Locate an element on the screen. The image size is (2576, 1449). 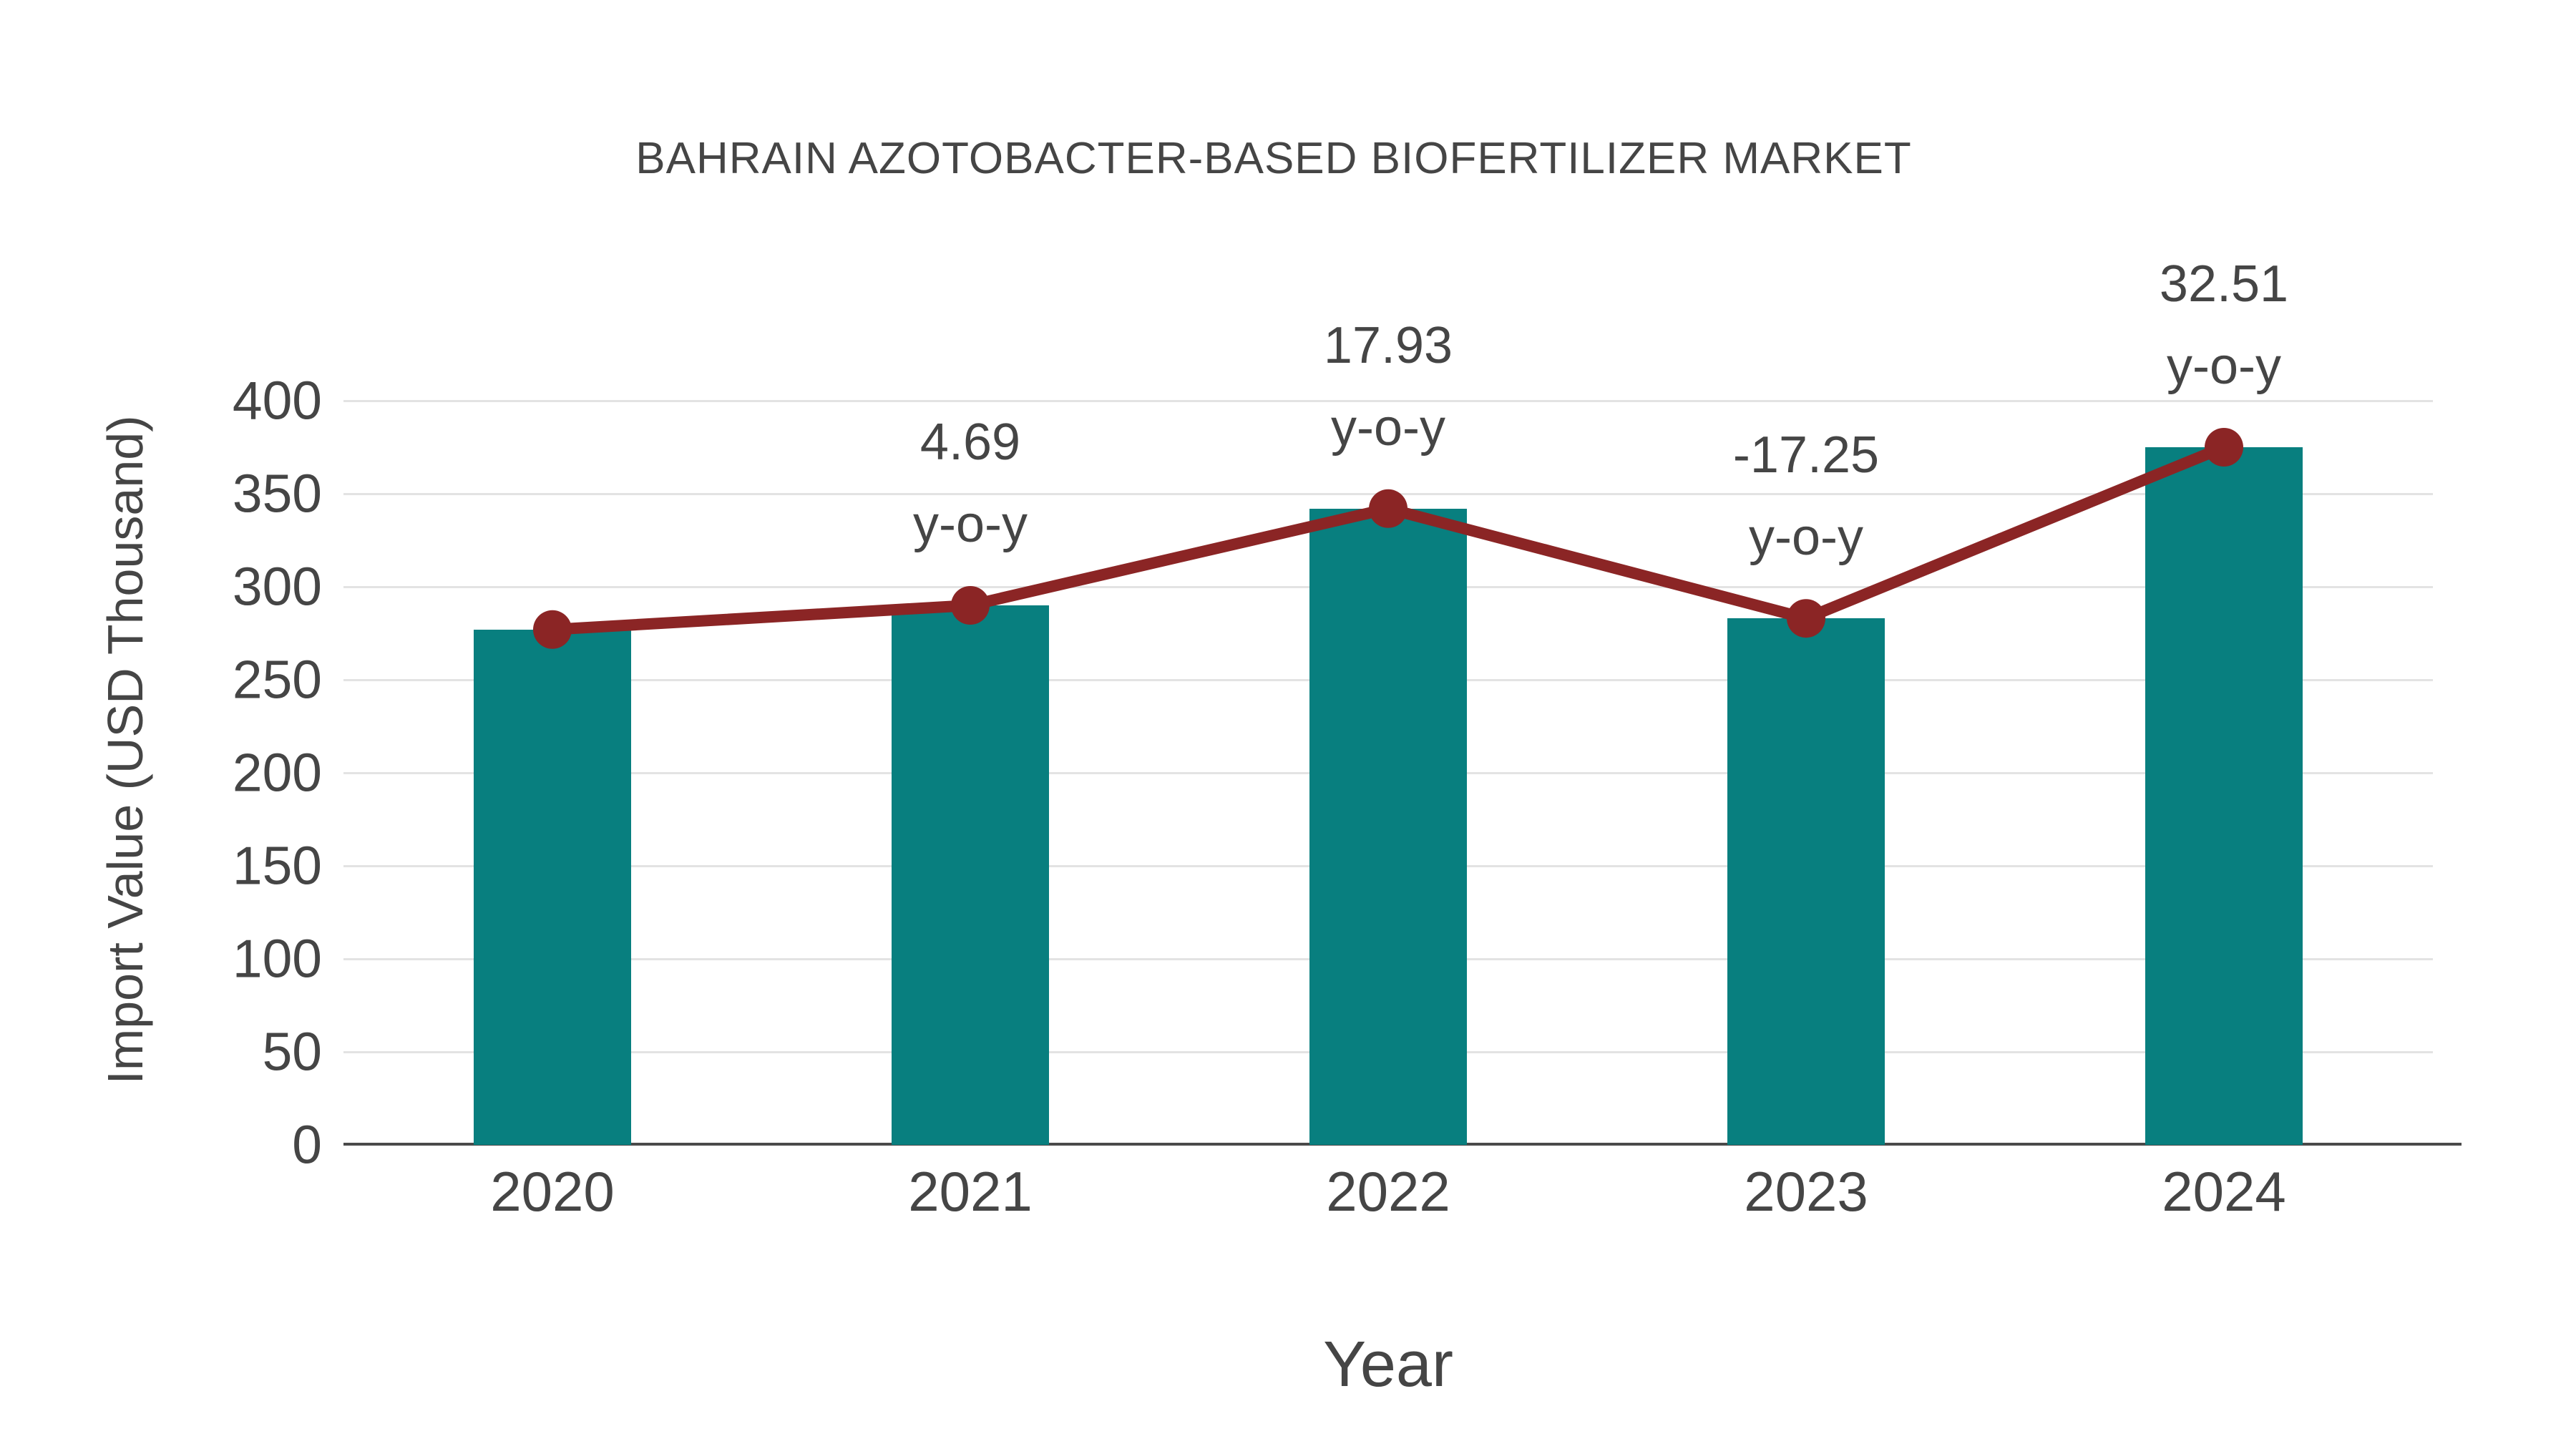
x-tick-label-2020: 2020 is located at coordinates (552, 1191).